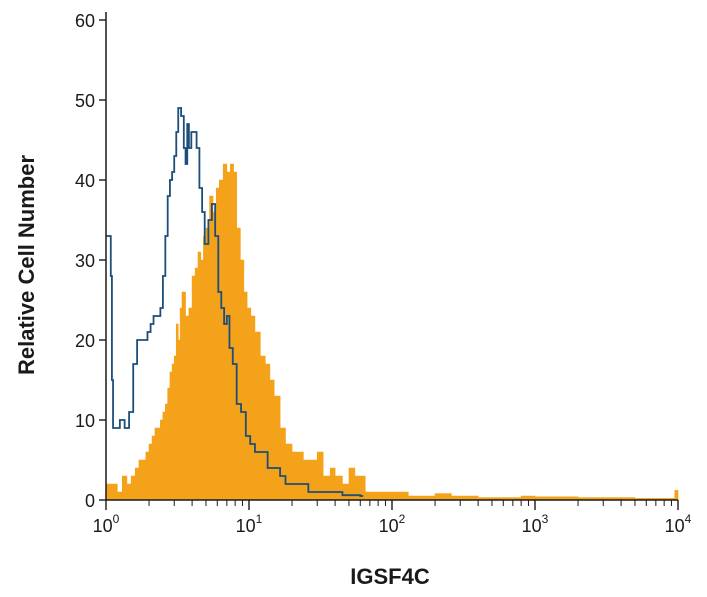  Describe the element at coordinates (392, 524) in the screenshot. I see `x-tick-label: 10²` at that location.